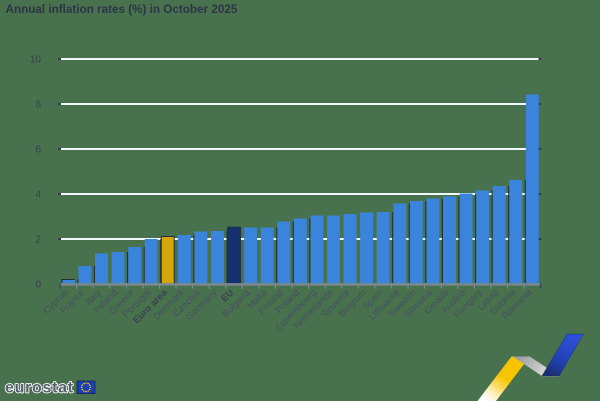 This screenshot has width=600, height=401. What do you see at coordinates (39, 388) in the screenshot?
I see `svg-text: eurostat` at bounding box center [39, 388].